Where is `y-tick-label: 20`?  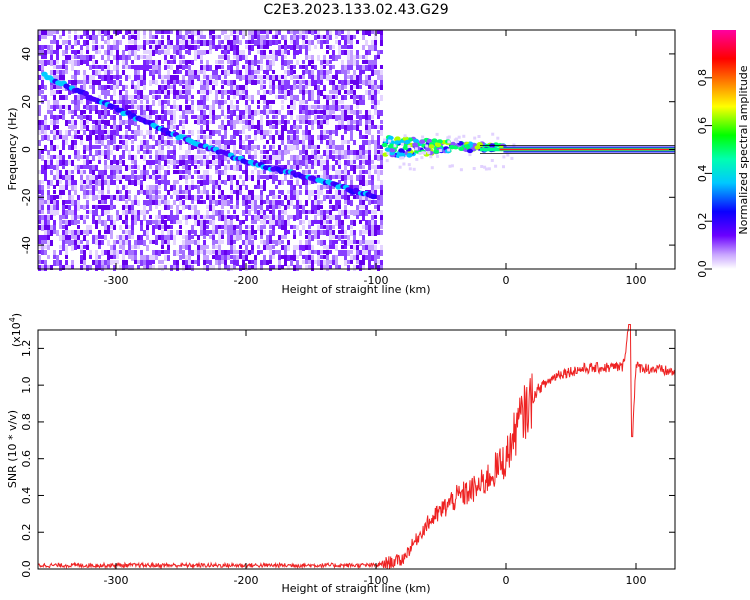 y-tick-label: 20 is located at coordinates (26, 102).